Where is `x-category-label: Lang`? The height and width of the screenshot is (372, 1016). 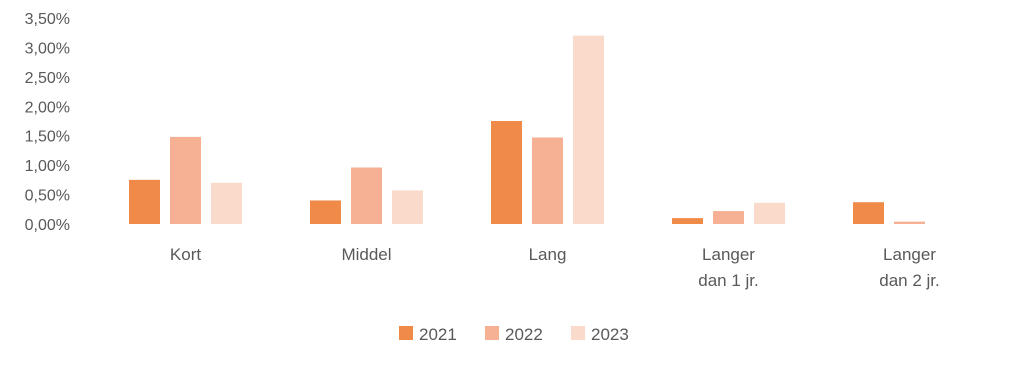 x-category-label: Lang is located at coordinates (548, 254).